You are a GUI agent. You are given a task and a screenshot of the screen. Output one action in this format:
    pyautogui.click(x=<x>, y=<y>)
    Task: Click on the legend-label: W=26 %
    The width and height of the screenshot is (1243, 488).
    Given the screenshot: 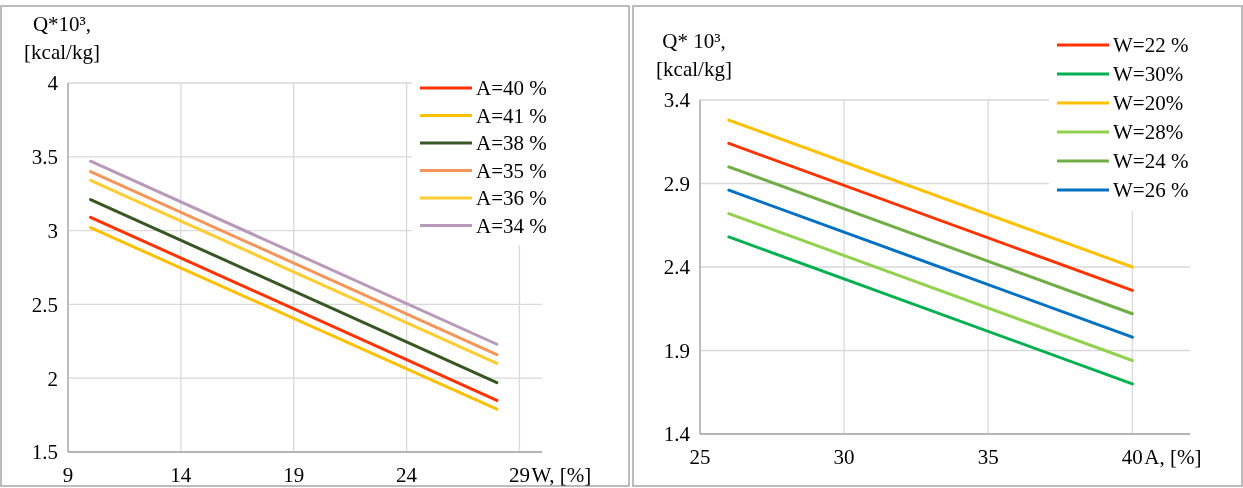 What is the action you would take?
    pyautogui.click(x=1151, y=190)
    